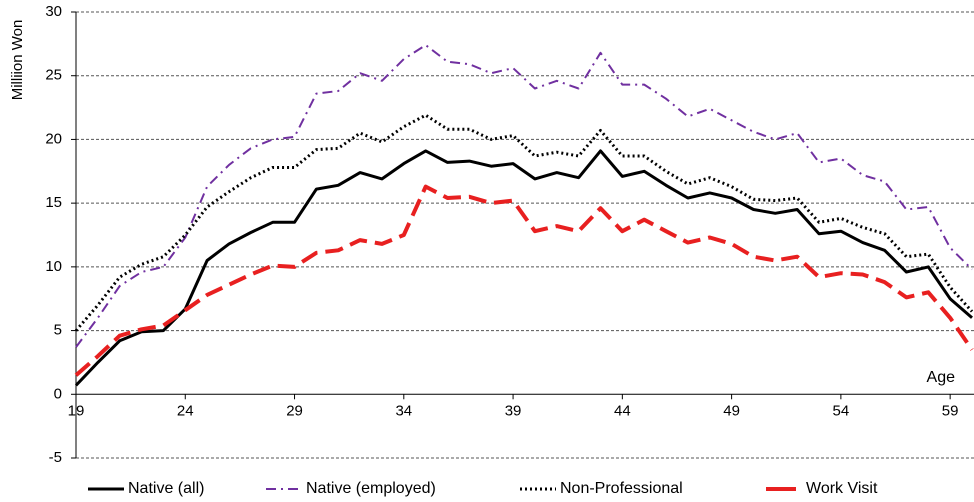  Describe the element at coordinates (621, 488) in the screenshot. I see `legend-label: Non-Professional` at that location.